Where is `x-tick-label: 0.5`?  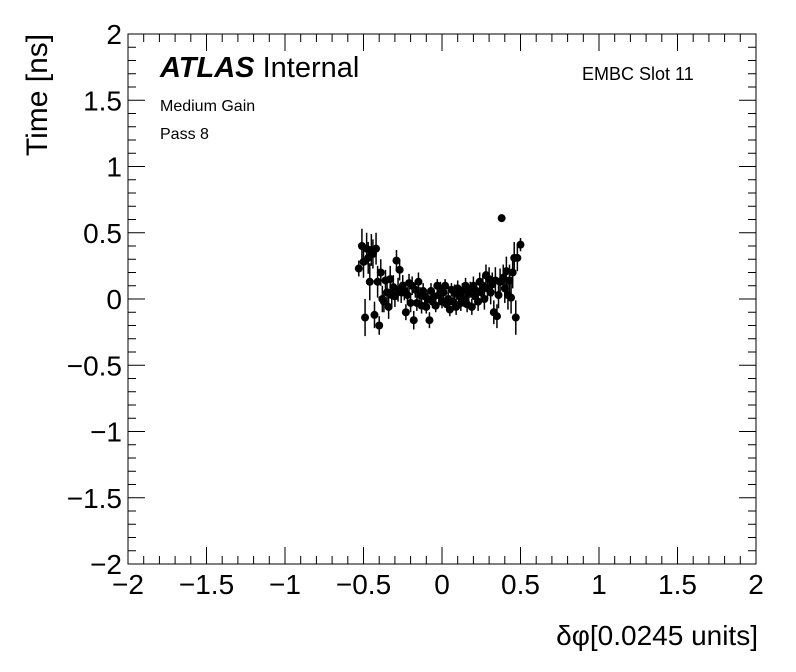
x-tick-label: 0.5 is located at coordinates (520, 584).